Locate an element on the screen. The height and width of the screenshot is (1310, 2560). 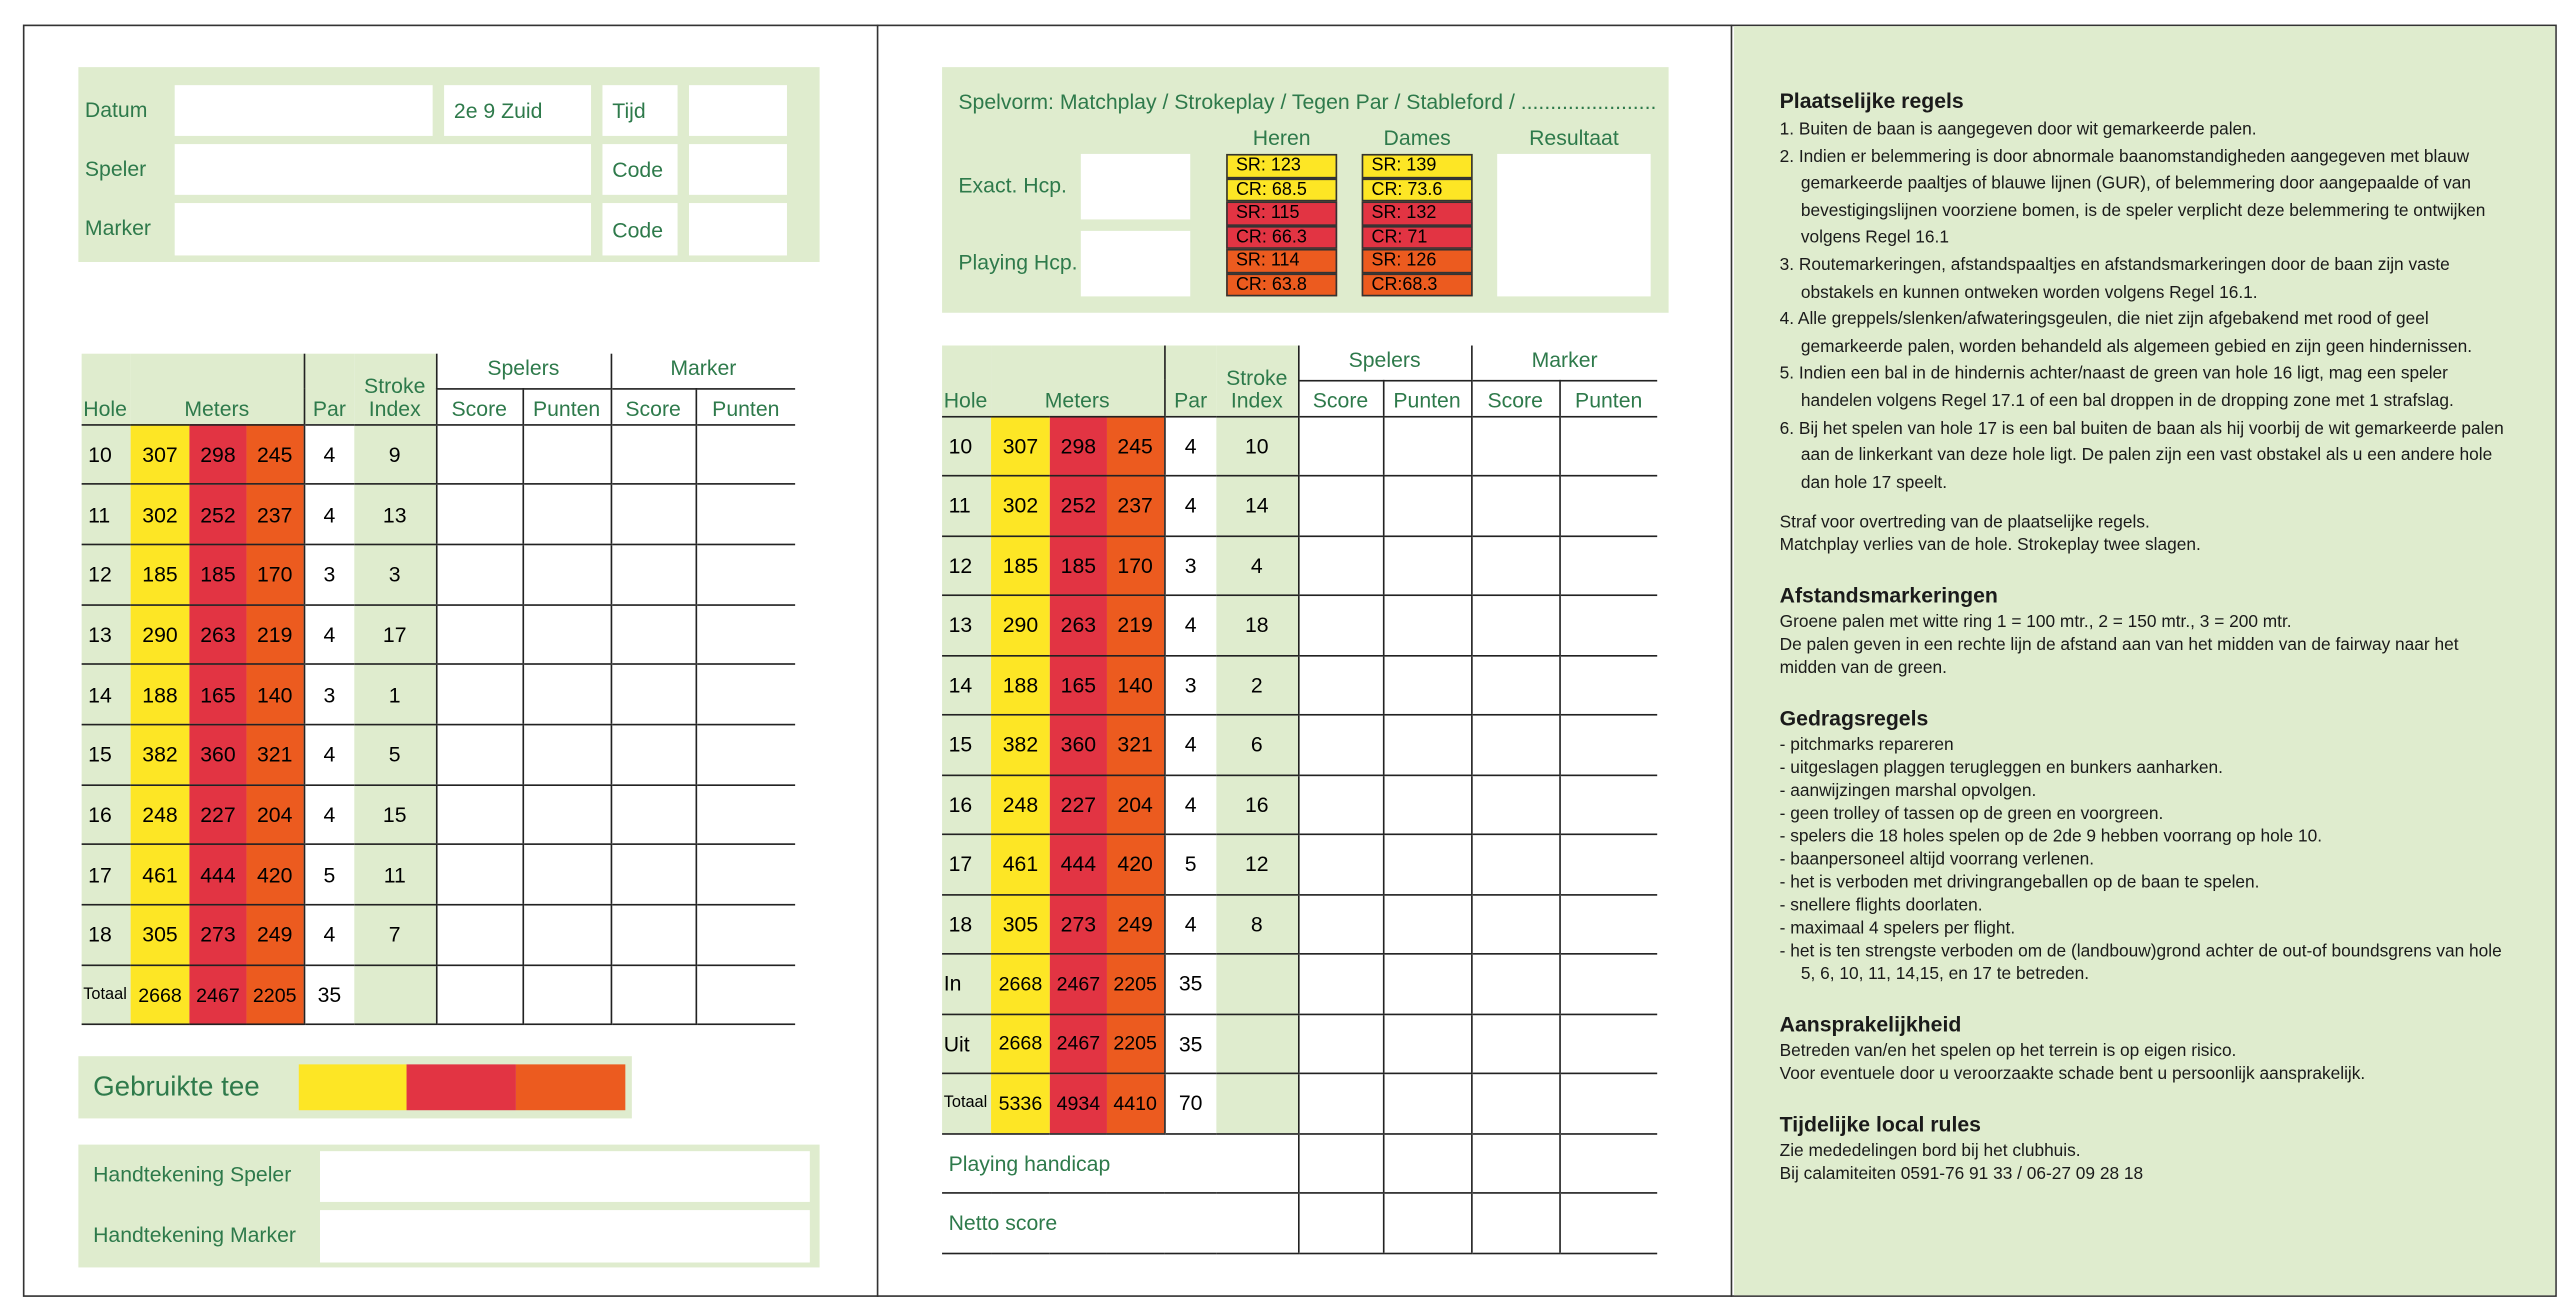
tee-red is located at coordinates (461, 1087).